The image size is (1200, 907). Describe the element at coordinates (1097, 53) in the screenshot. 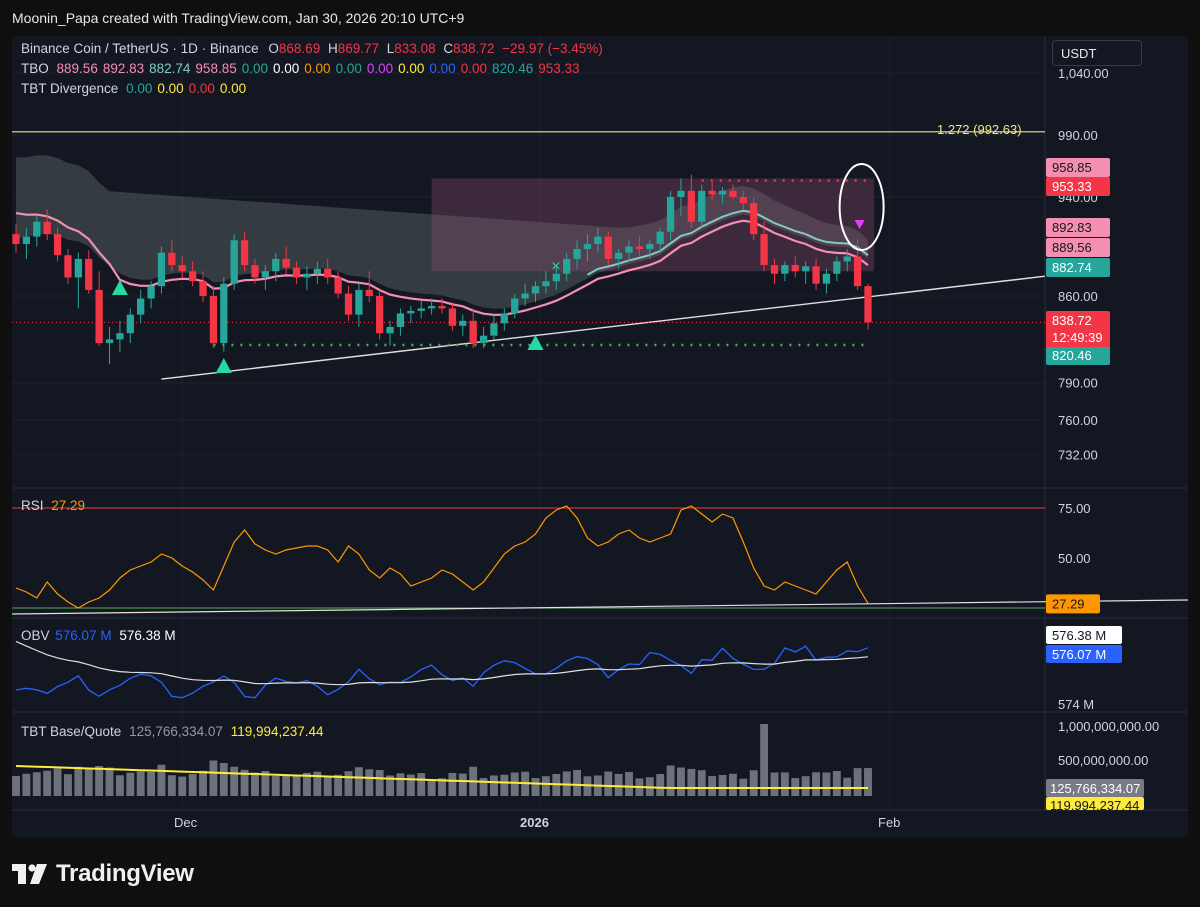

I see `currency-button: USDT` at that location.